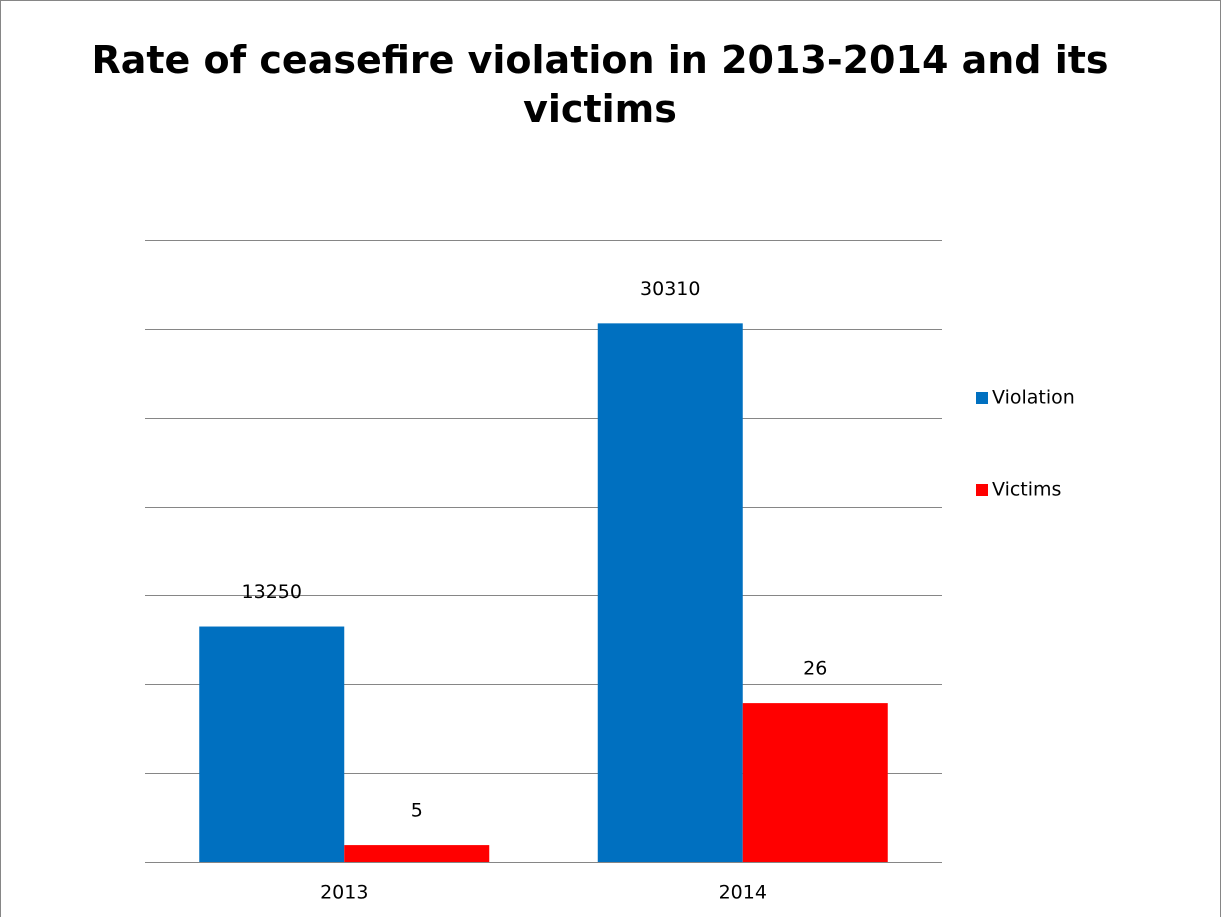  Describe the element at coordinates (1026, 490) in the screenshot. I see `legend-label: Victims` at that location.